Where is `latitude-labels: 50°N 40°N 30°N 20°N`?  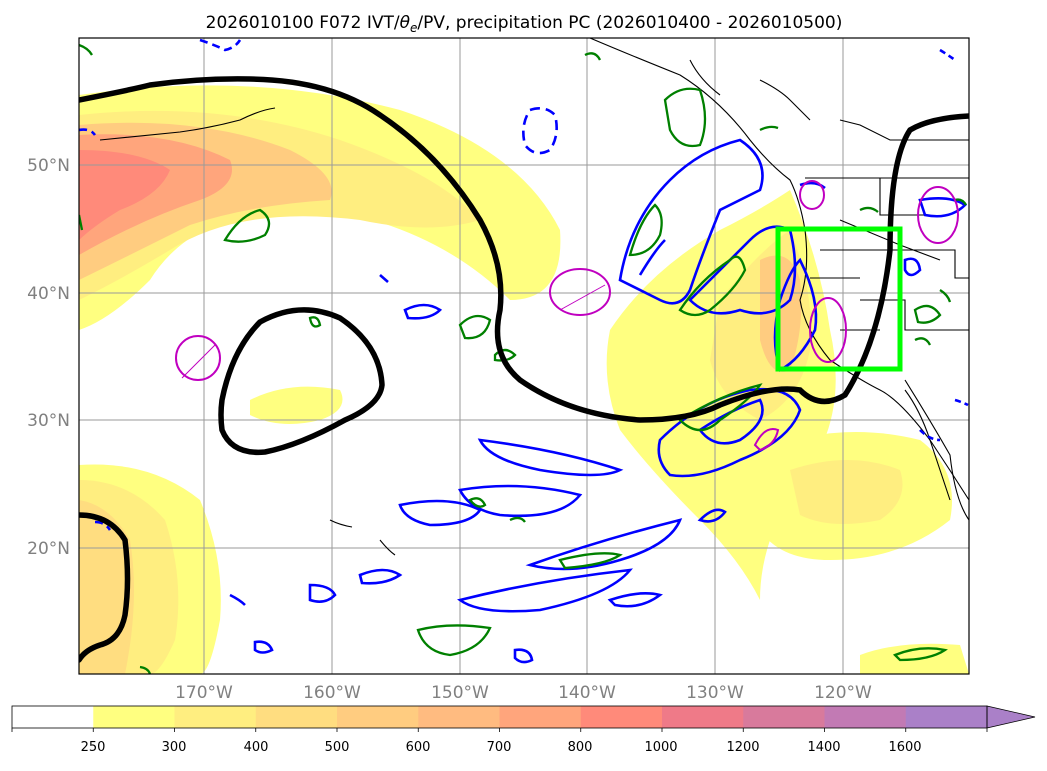 latitude-labels: 50°N 40°N 30°N 20°N is located at coordinates (48, 357).